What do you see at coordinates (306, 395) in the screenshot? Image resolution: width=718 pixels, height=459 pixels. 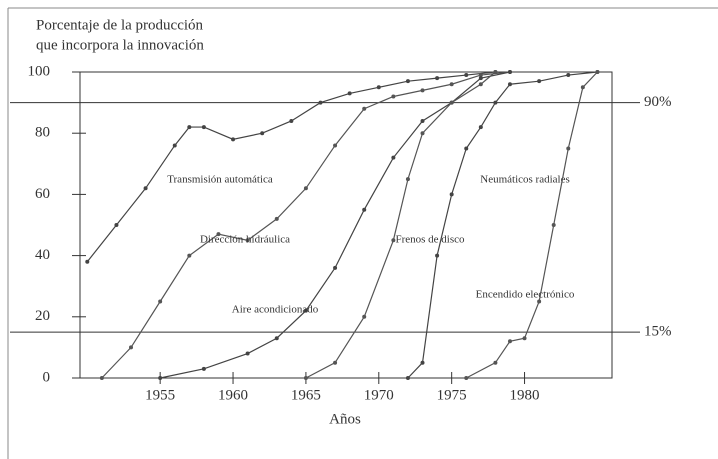 I see `x-tick-label: 1965` at bounding box center [306, 395].